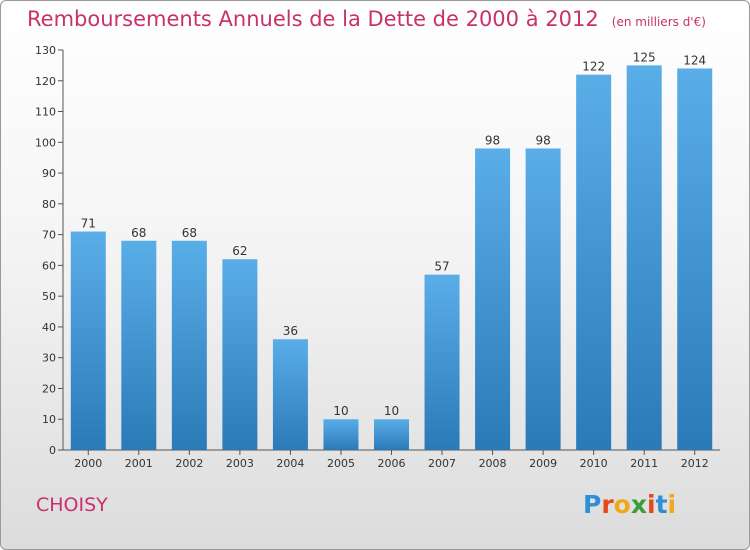  I want to click on y-tick-label: 30, so click(49, 358).